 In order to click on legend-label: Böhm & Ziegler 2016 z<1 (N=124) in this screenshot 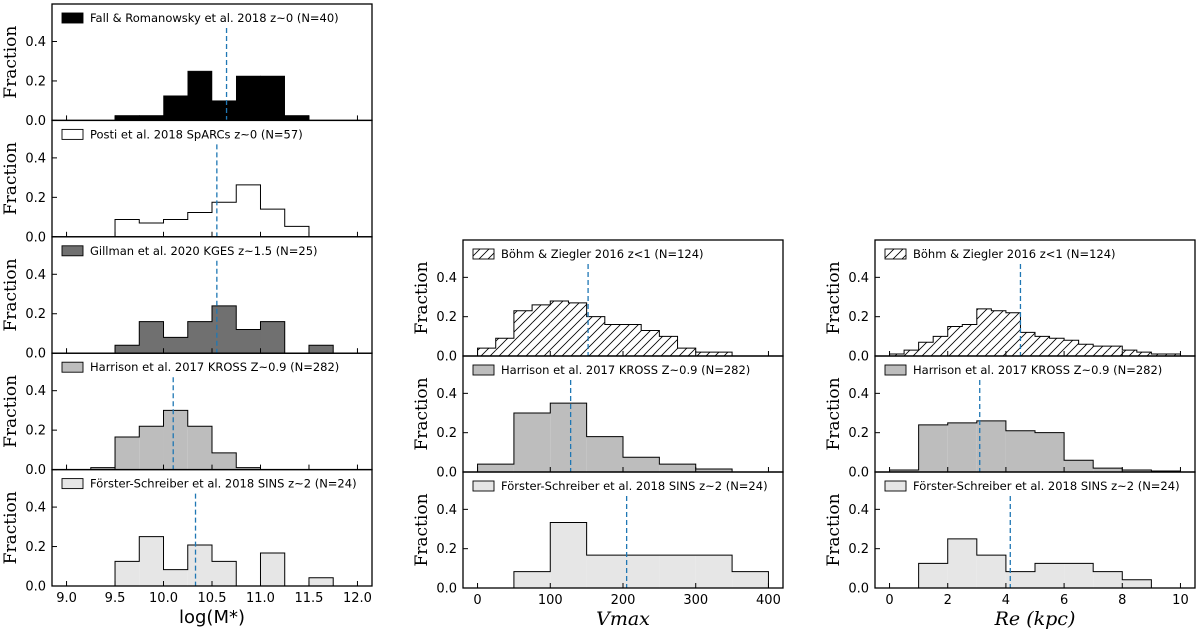, I will do `click(602, 254)`.